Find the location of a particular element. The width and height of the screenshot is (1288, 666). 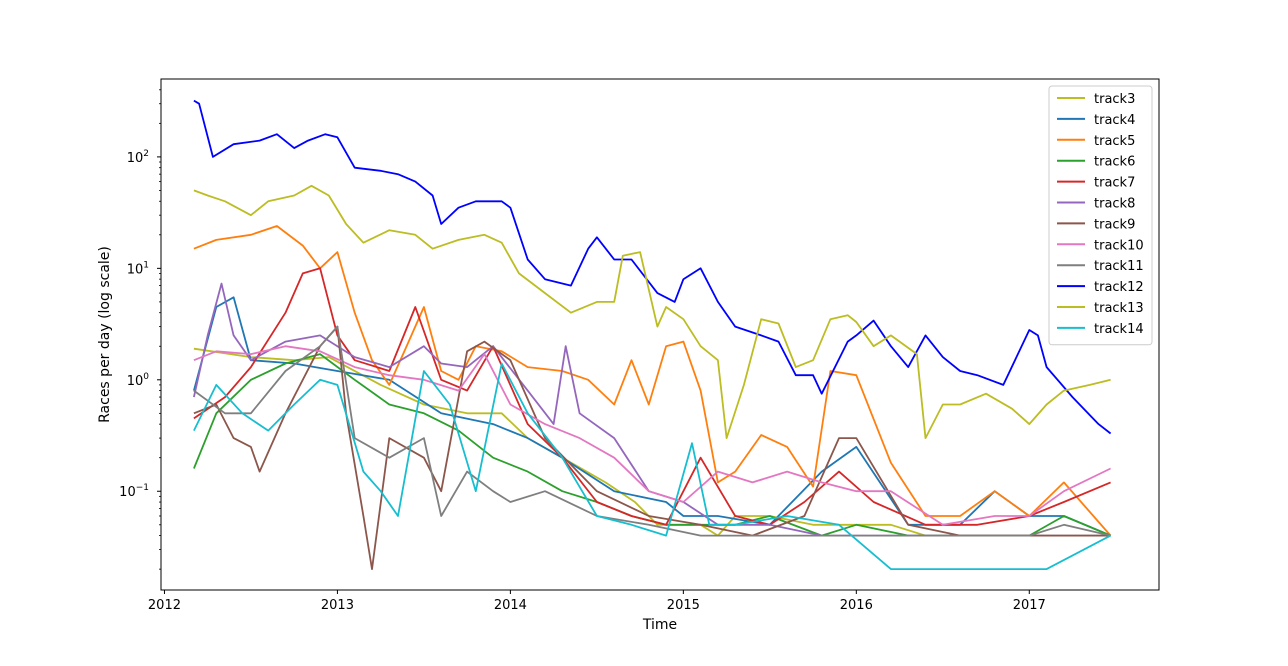

legend-label-track6: track6 is located at coordinates (1114, 162).